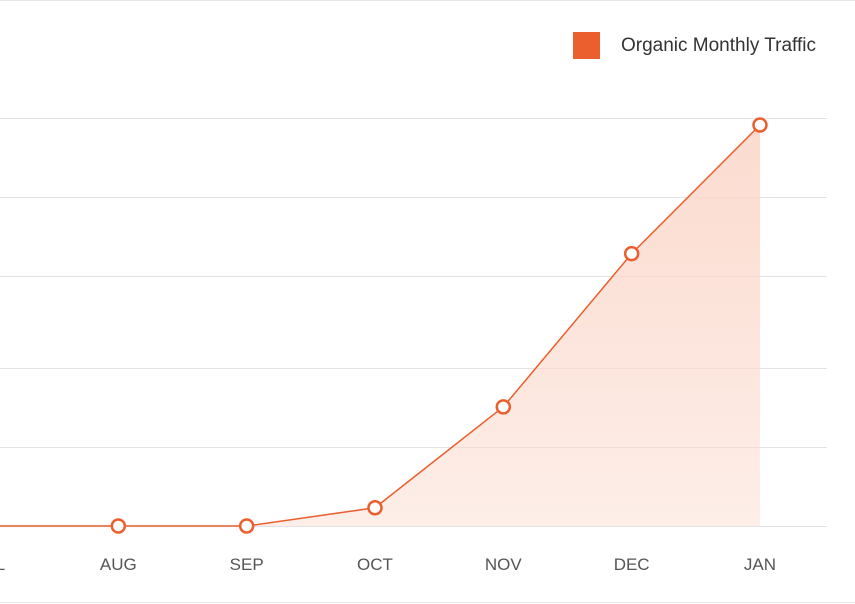 The height and width of the screenshot is (604, 855). I want to click on legend: Organic Monthly Traffic, so click(694, 45).